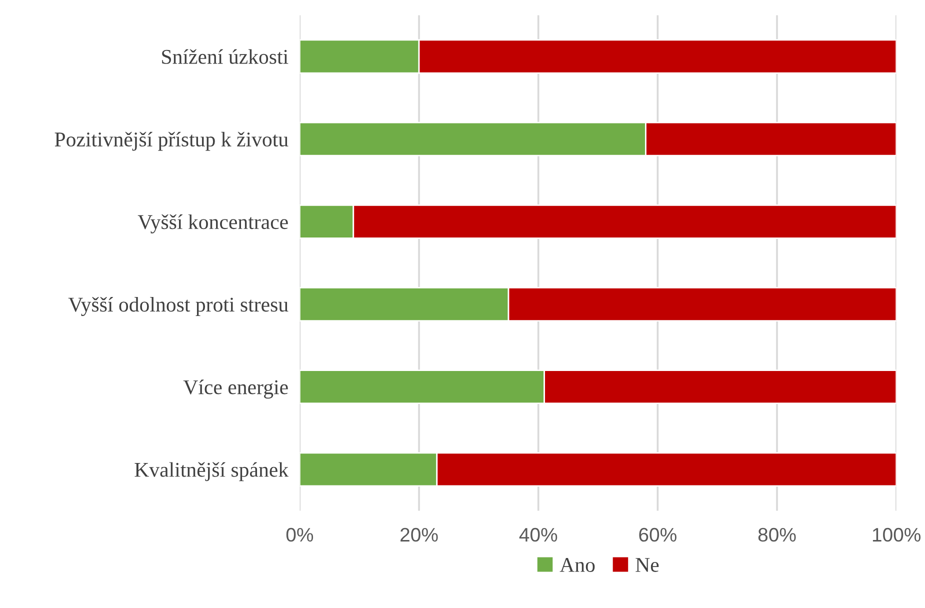  Describe the element at coordinates (225, 56) in the screenshot. I see `y-tick-label: Snížení úzkosti` at that location.